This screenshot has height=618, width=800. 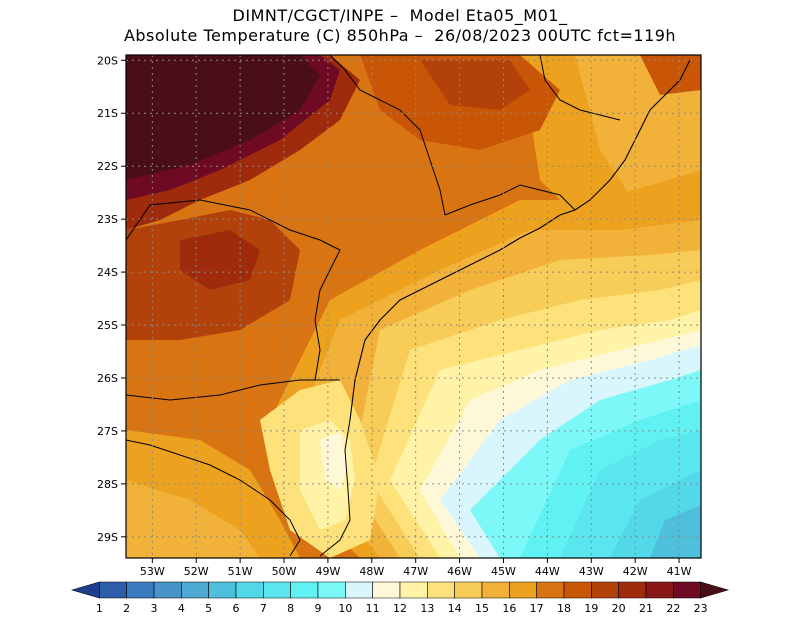 I want to click on colorbar-label: 5, so click(x=208, y=608).